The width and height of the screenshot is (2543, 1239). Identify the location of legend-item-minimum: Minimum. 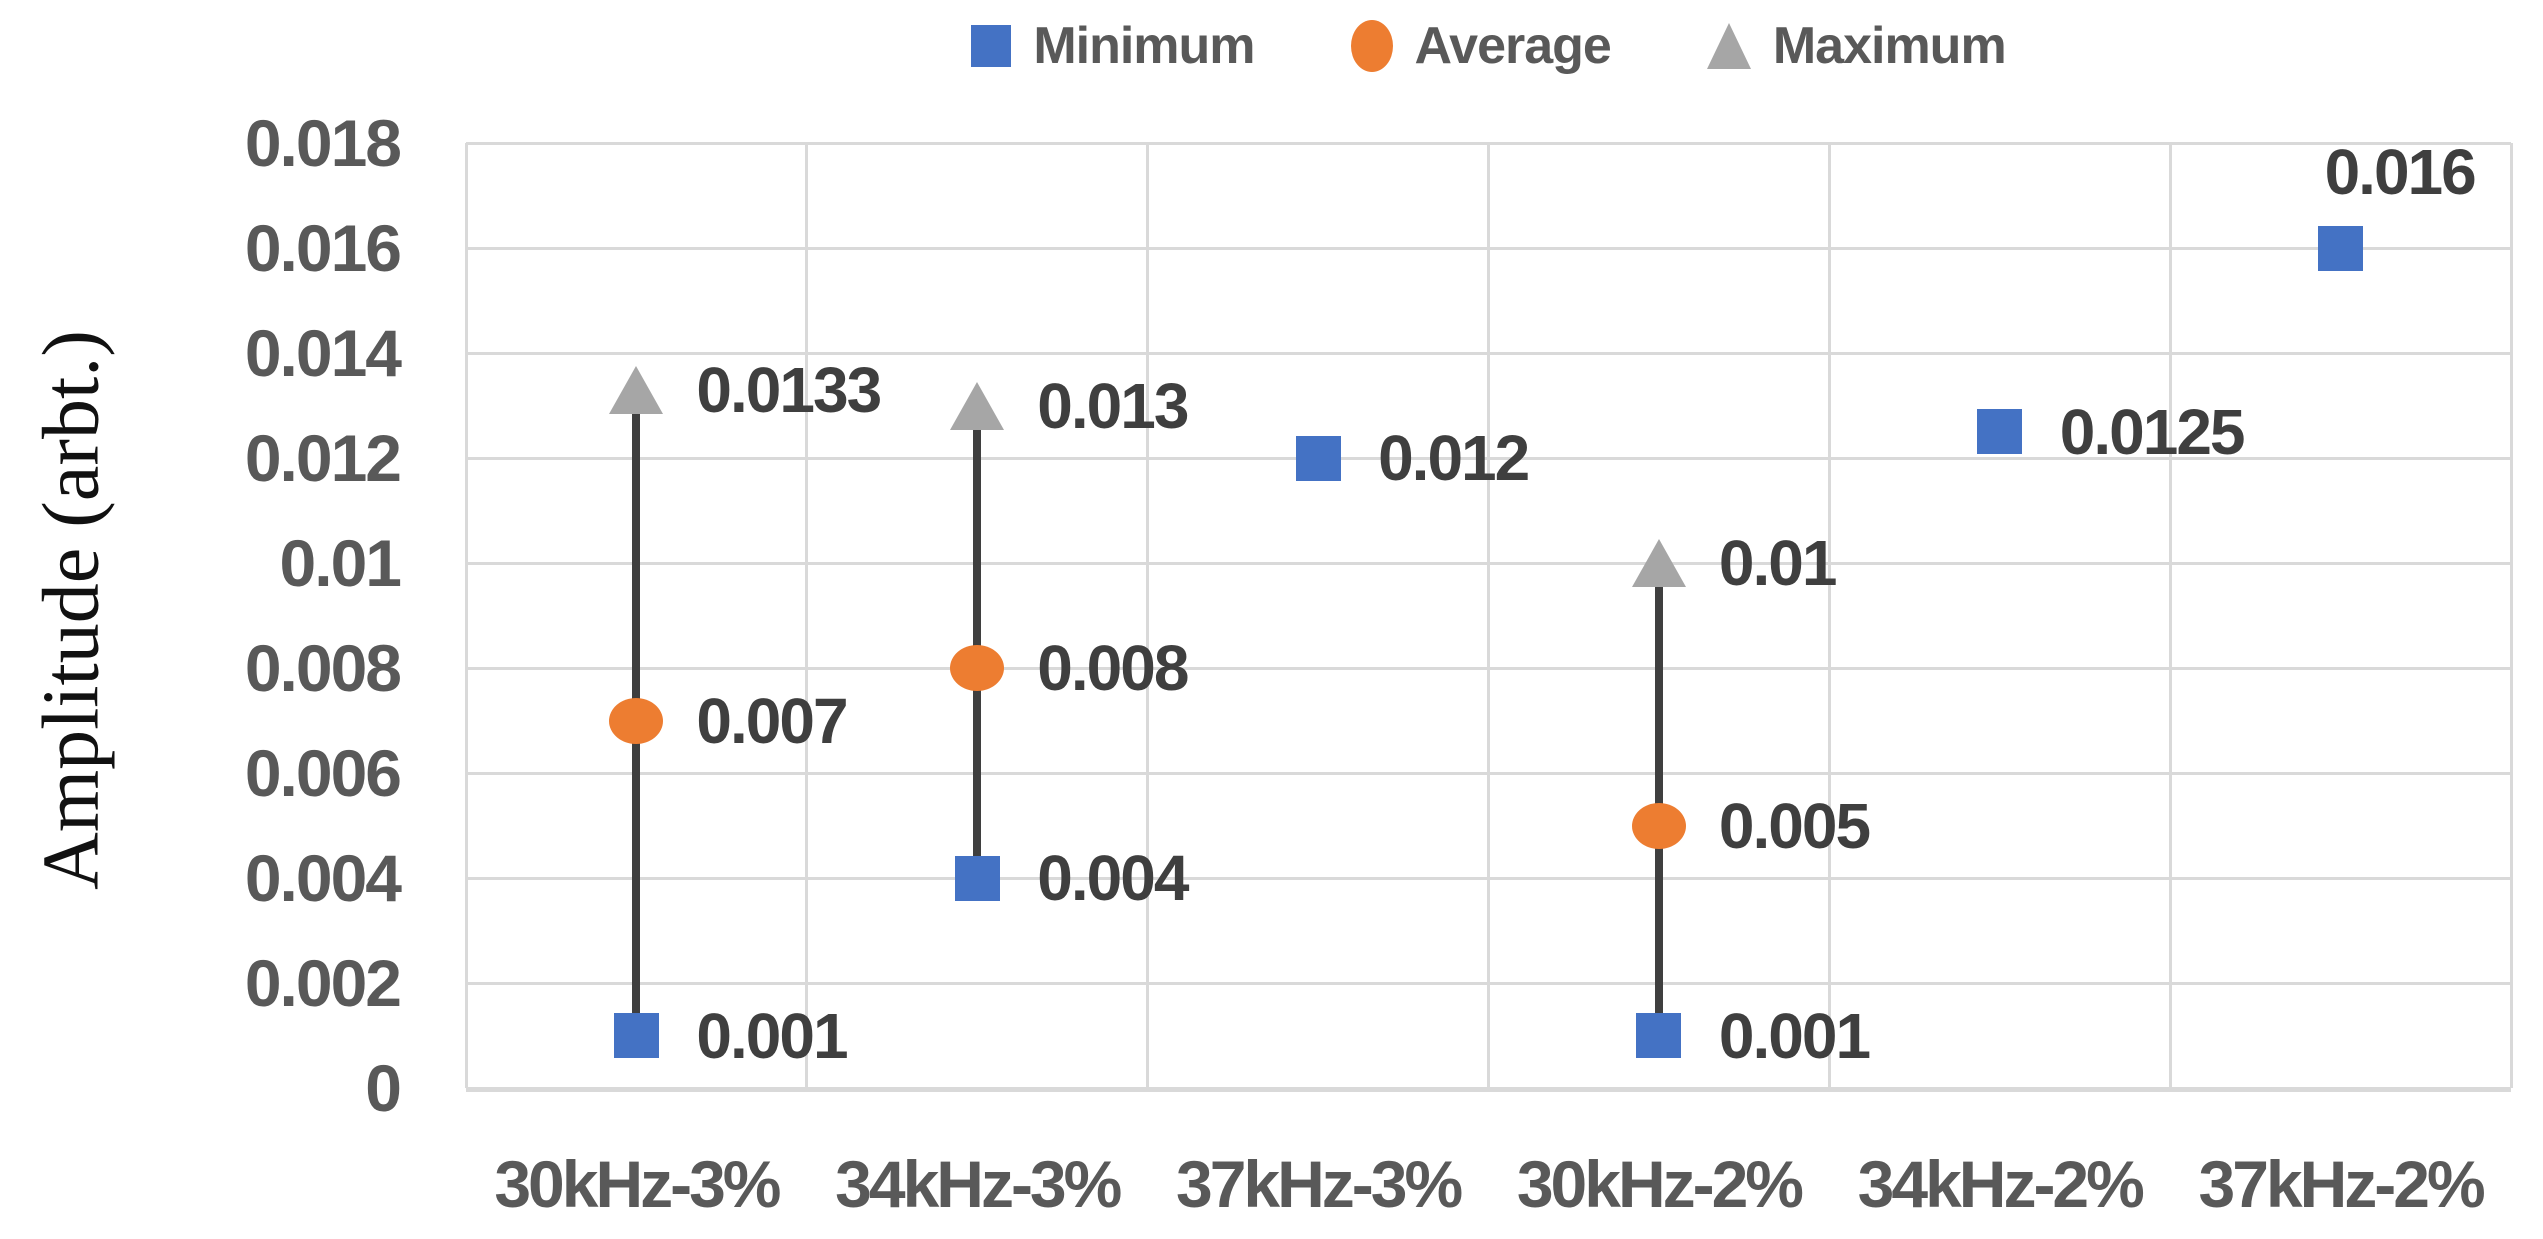
(1113, 46).